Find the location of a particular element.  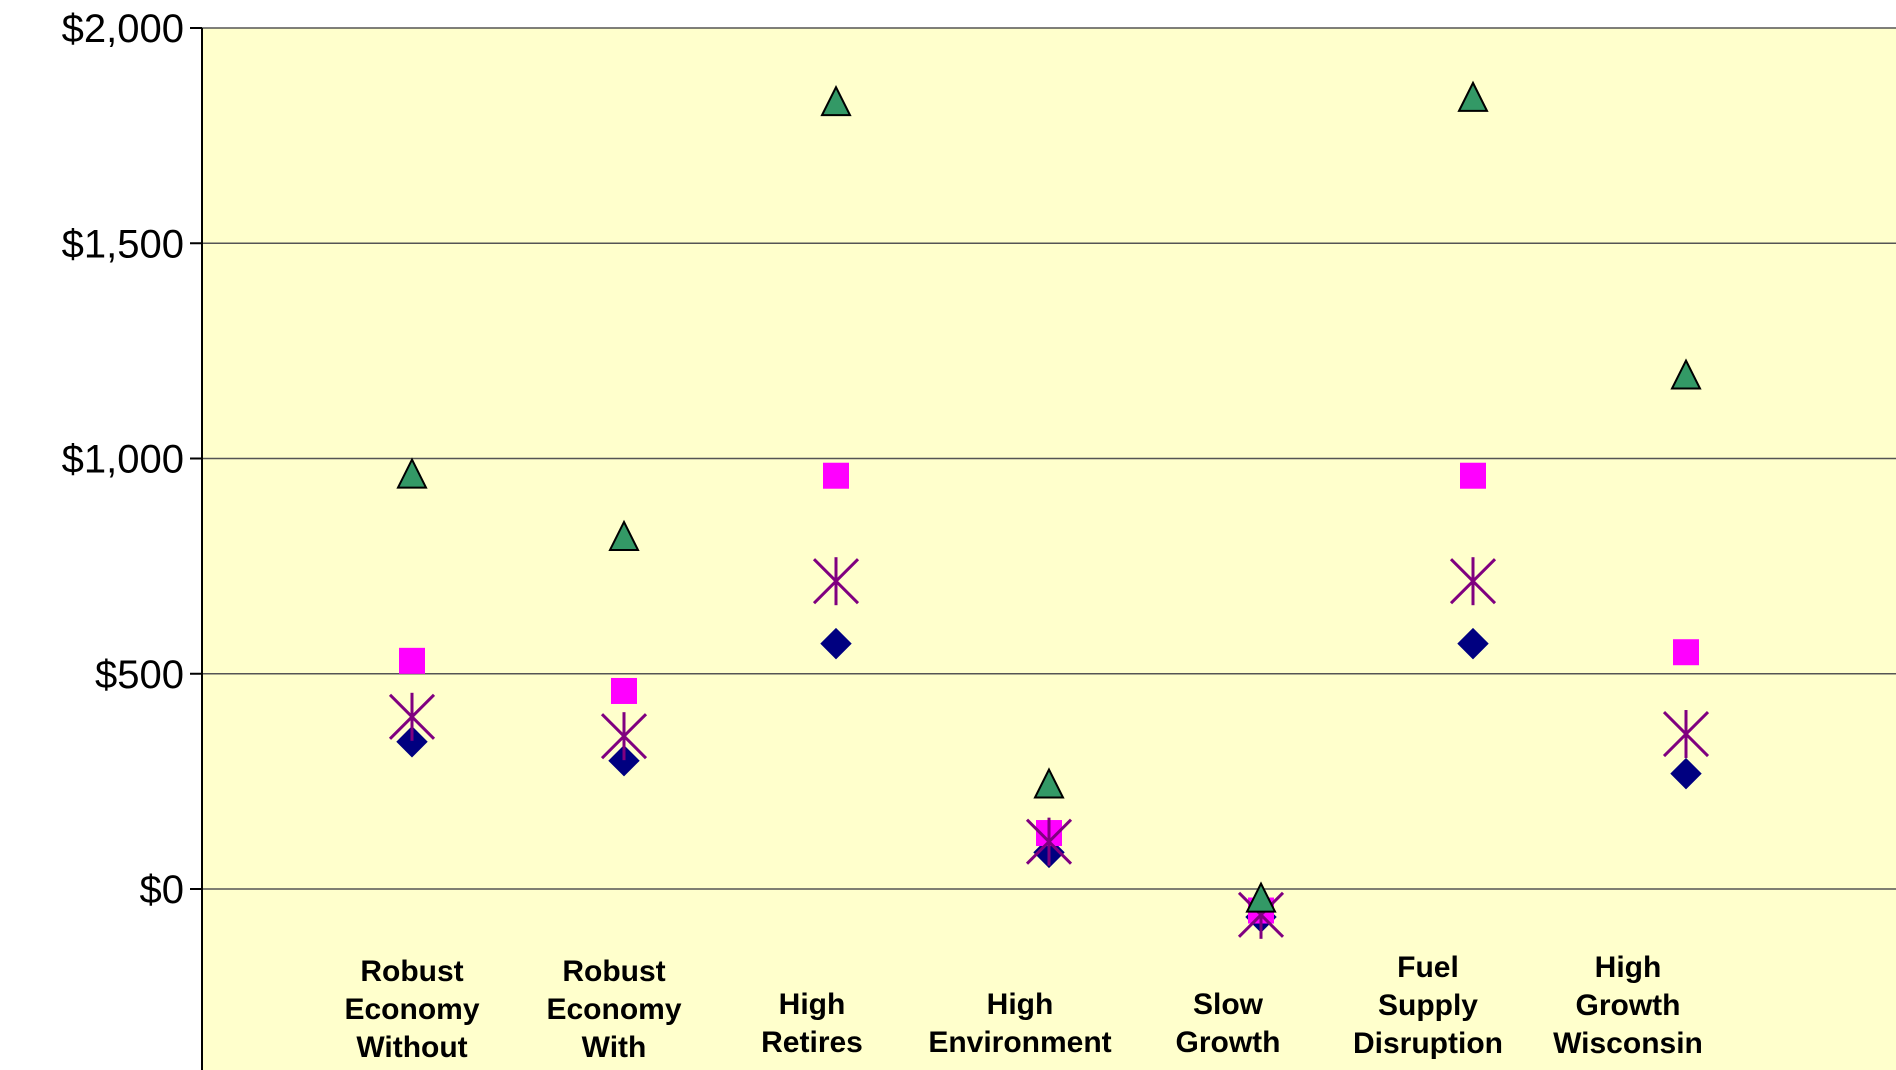

y-tick-label: $500 is located at coordinates (139, 675).